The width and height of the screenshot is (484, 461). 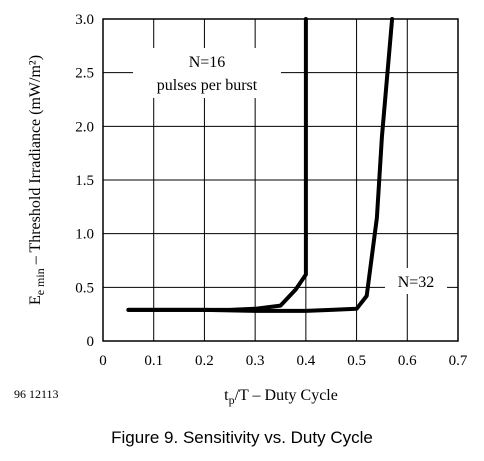 I want to click on x-tick-label: 0, so click(x=103, y=361).